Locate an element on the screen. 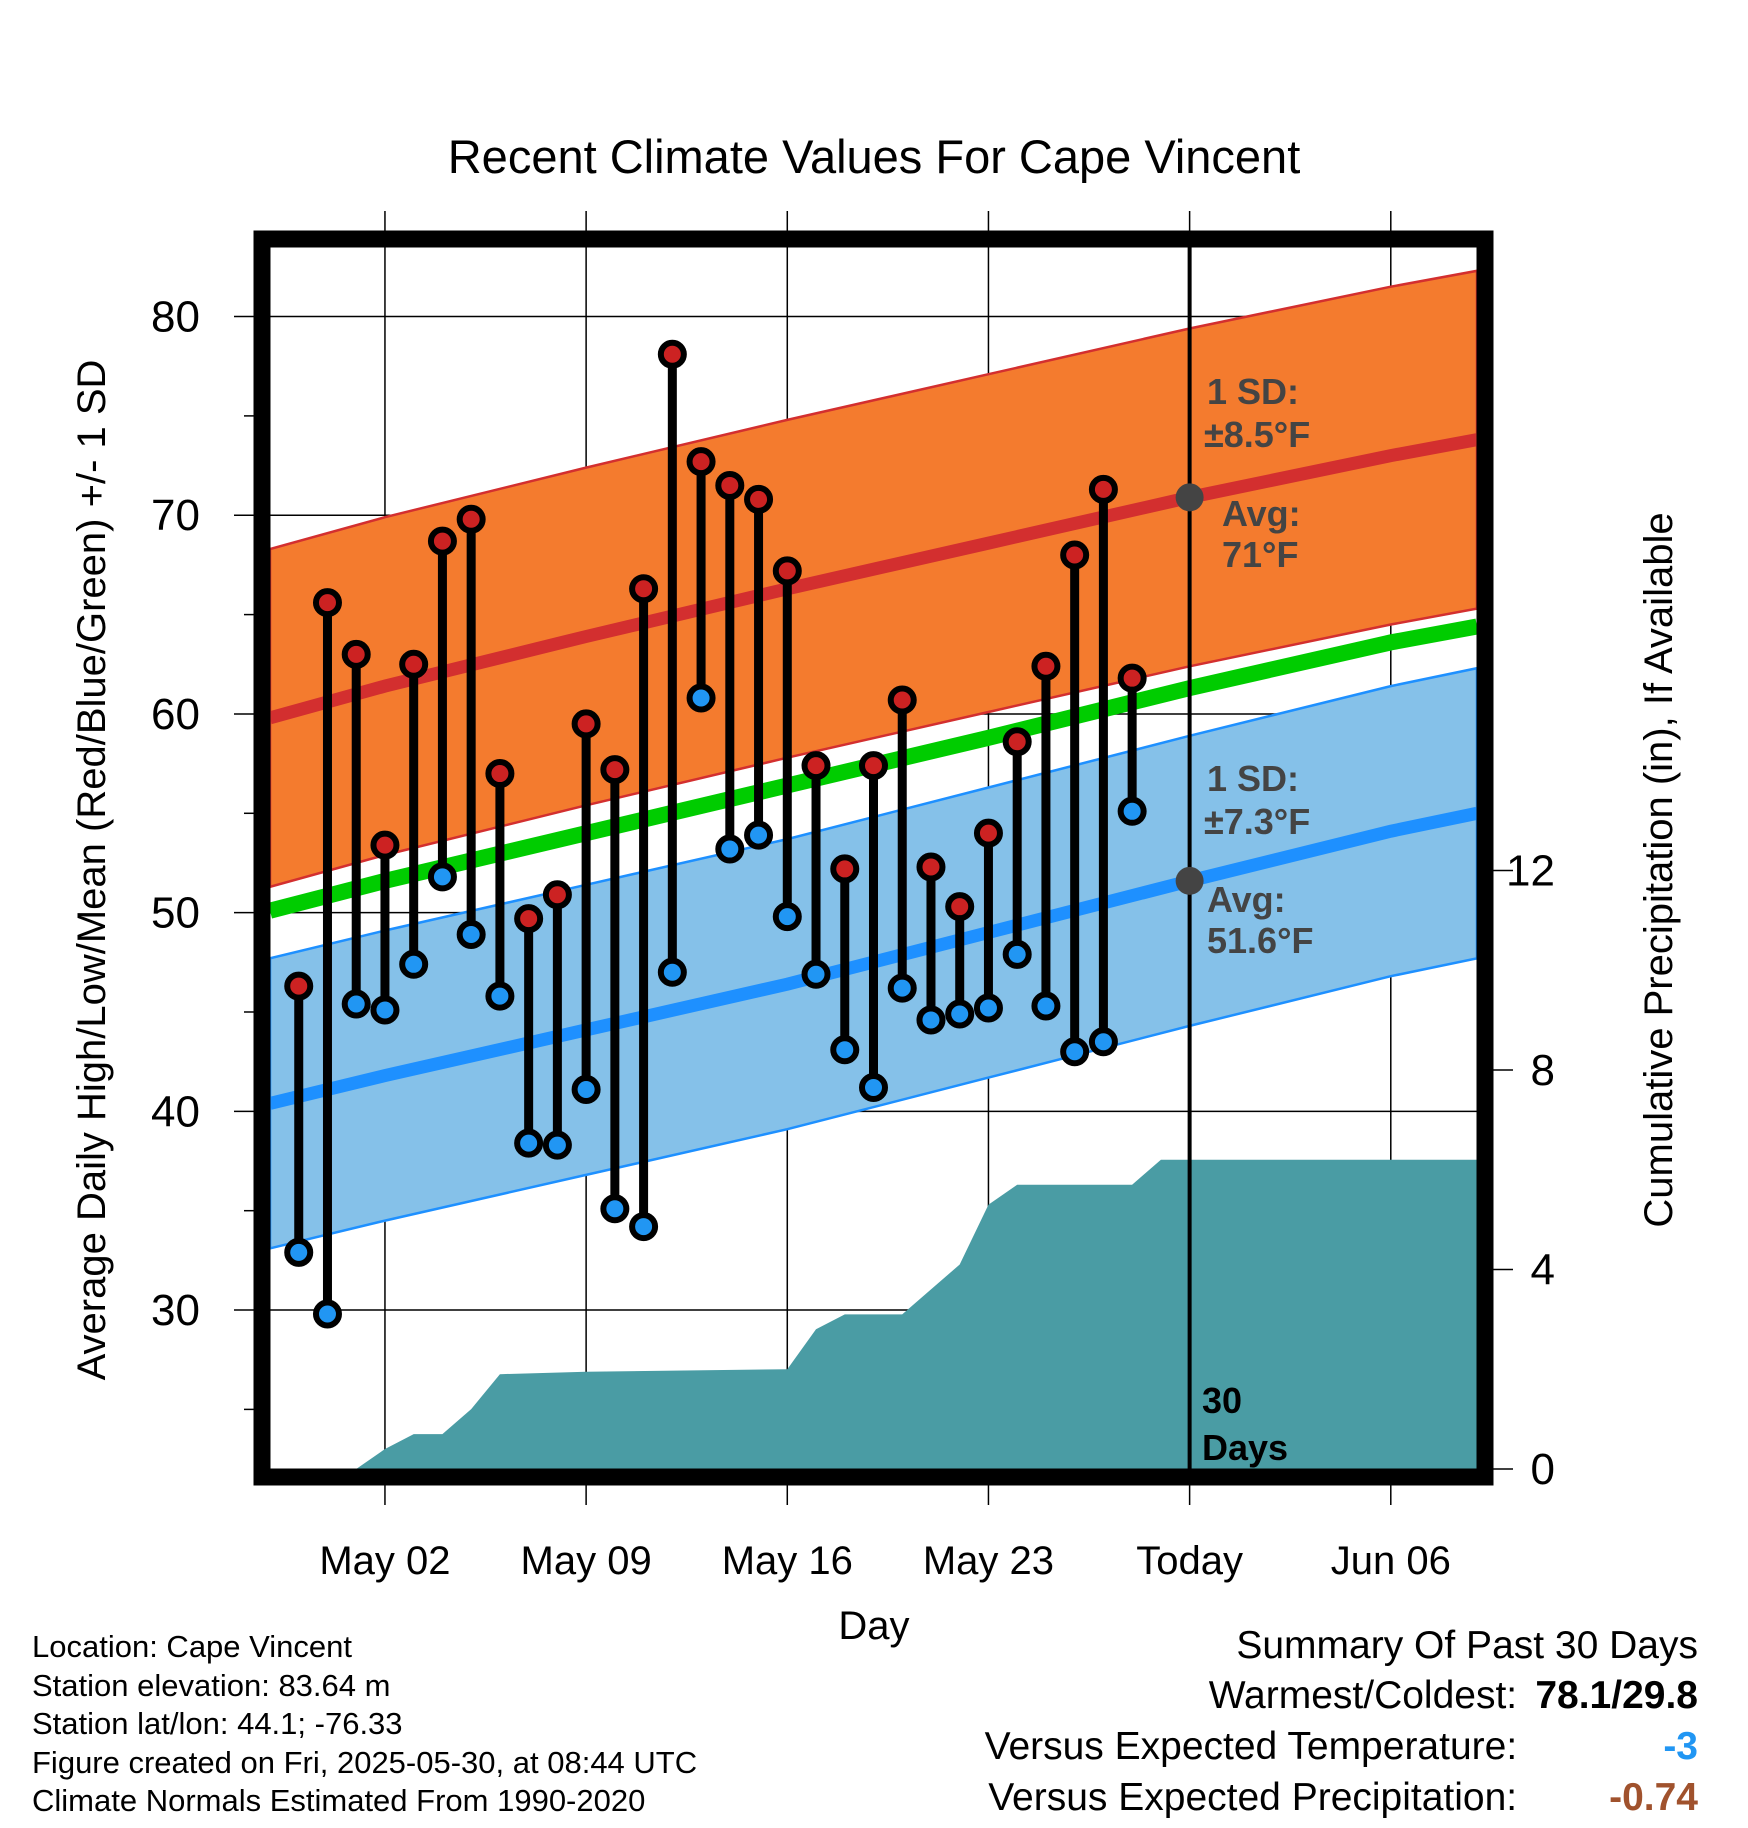  y2-tick-label: 8 is located at coordinates (1543, 1070).